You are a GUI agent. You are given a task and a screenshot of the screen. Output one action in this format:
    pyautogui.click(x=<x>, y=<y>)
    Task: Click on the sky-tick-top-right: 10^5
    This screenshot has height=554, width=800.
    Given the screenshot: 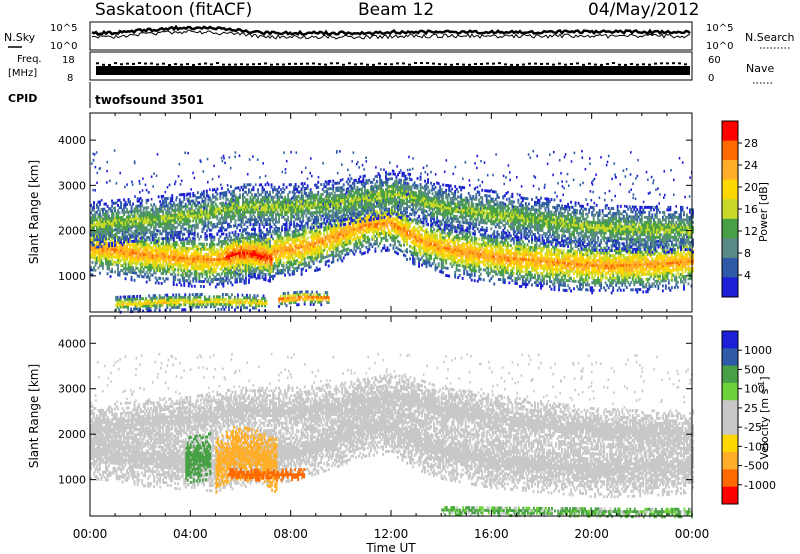 What is the action you would take?
    pyautogui.click(x=719, y=28)
    